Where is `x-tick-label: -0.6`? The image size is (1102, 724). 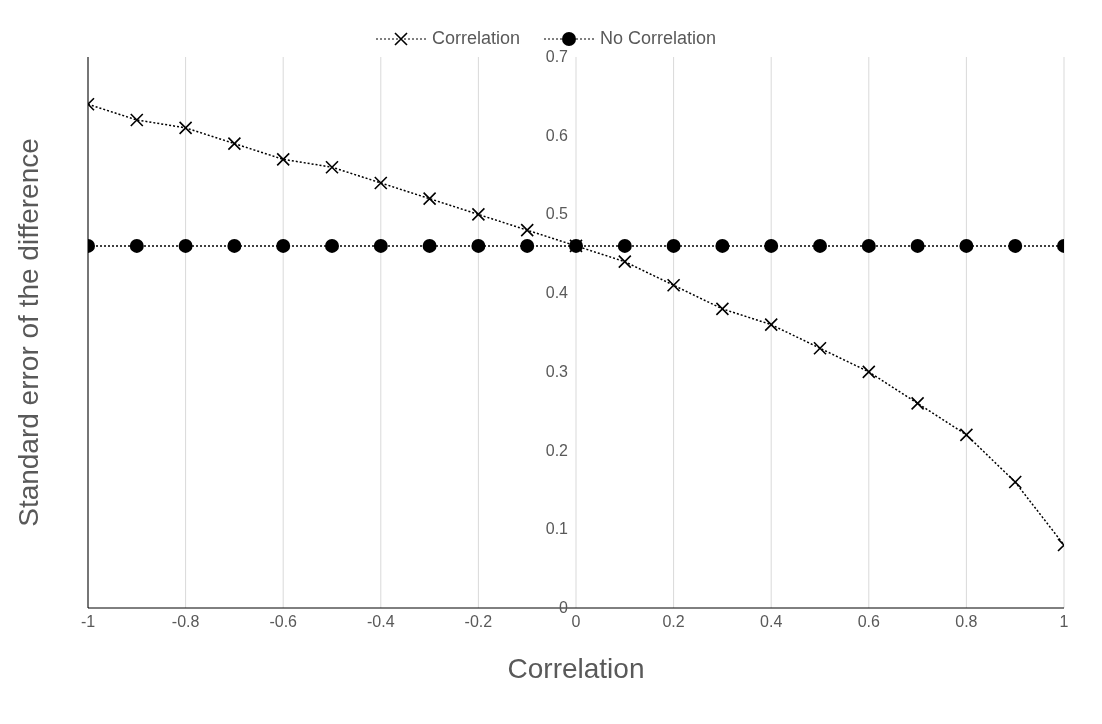
x-tick-label: -0.6 is located at coordinates (283, 622).